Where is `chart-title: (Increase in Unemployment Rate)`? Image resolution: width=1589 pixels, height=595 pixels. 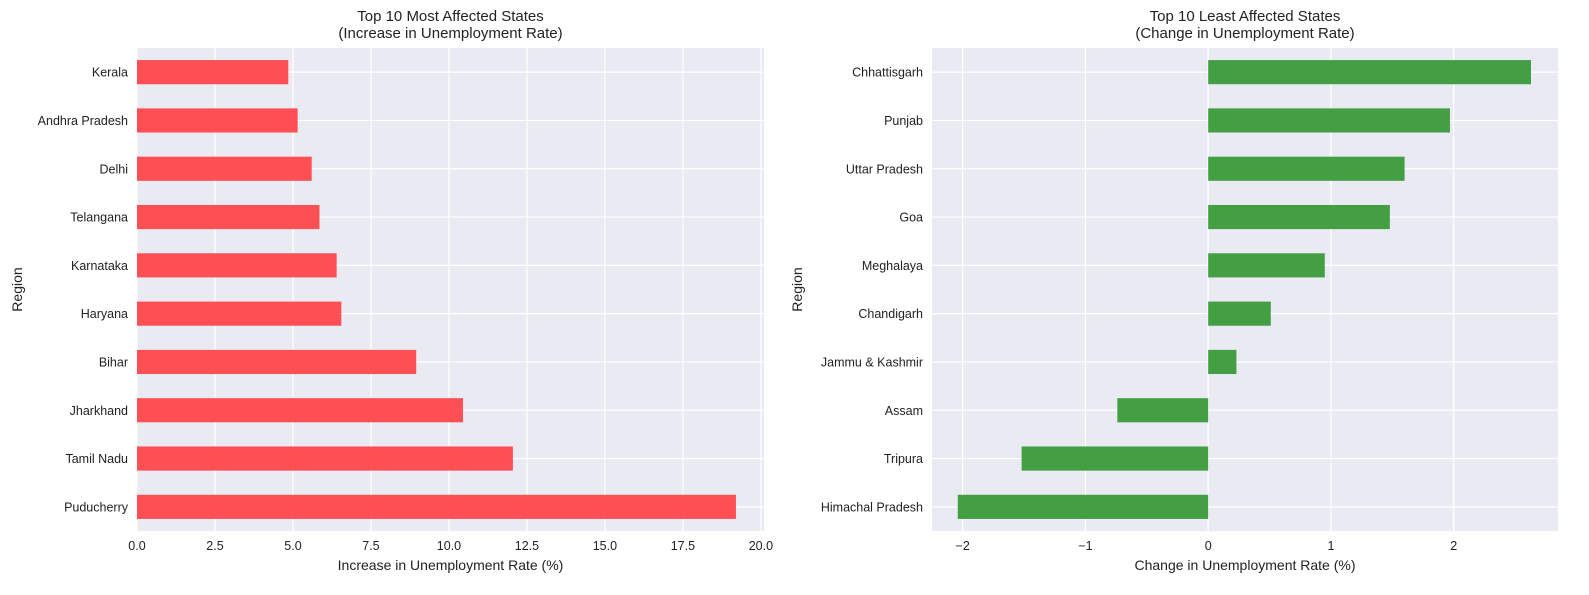 chart-title: (Increase in Unemployment Rate) is located at coordinates (450, 33).